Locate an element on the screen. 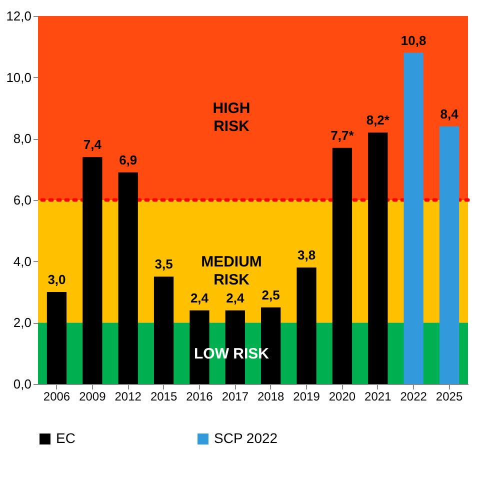 The height and width of the screenshot is (479, 500). y-tick-label: 6,0 is located at coordinates (22, 200).